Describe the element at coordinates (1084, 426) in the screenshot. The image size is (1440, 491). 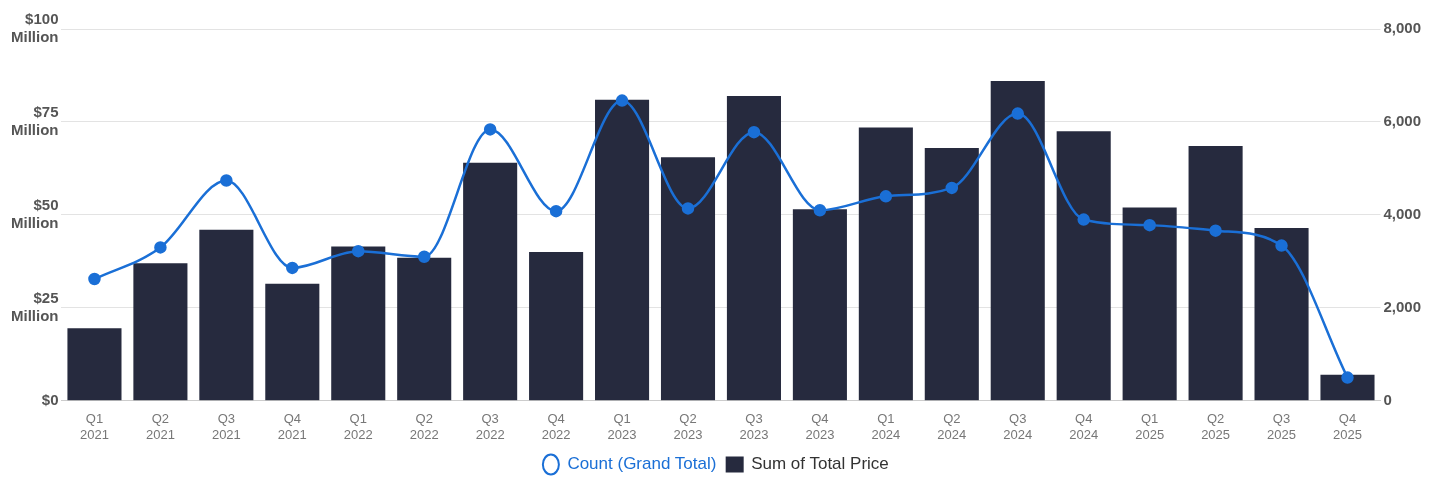
I see `x-tick-label: Q4 2024` at that location.